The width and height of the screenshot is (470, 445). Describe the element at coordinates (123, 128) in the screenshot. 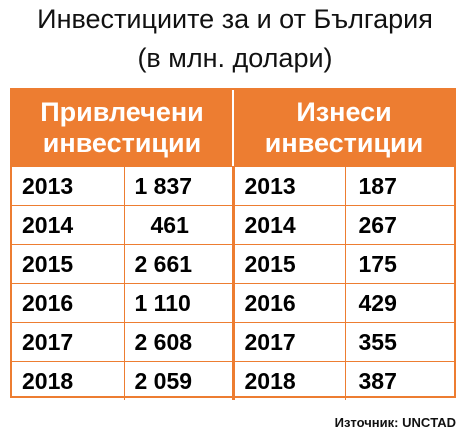

I see `header-attracted-investments: Привлечени инвестиции` at that location.